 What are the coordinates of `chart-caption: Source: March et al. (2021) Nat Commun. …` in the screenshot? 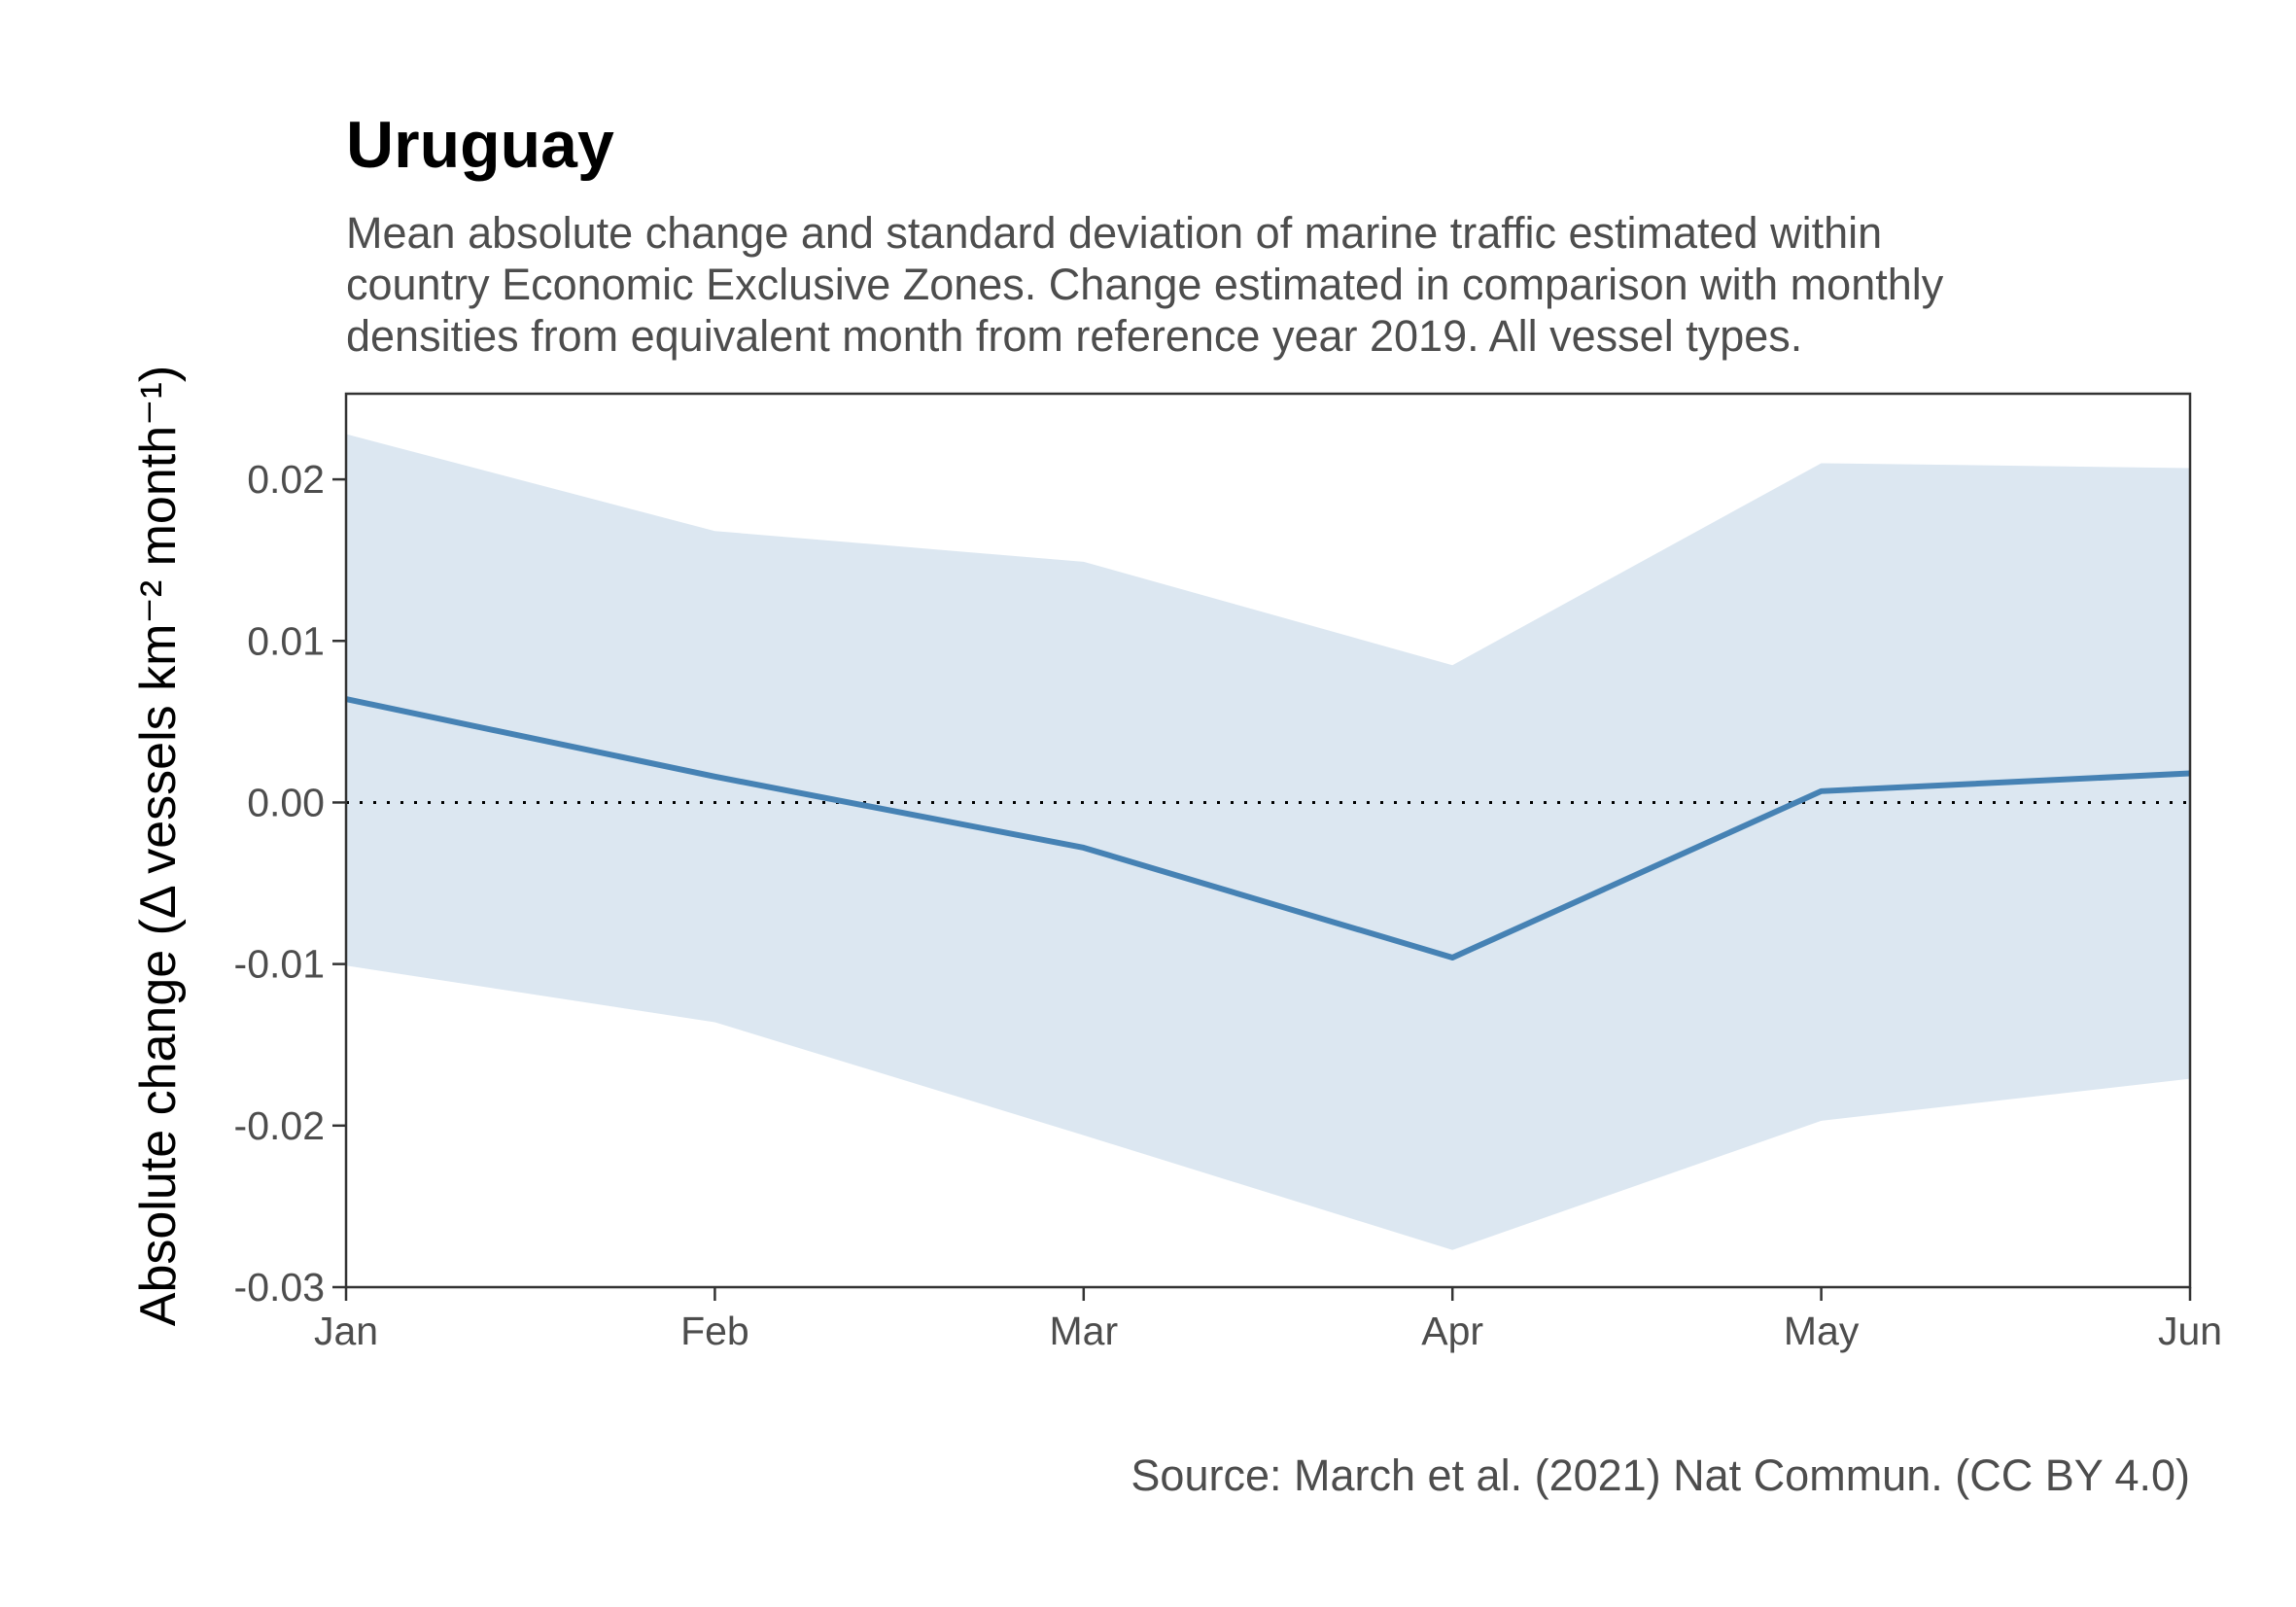 It's located at (1660, 1475).